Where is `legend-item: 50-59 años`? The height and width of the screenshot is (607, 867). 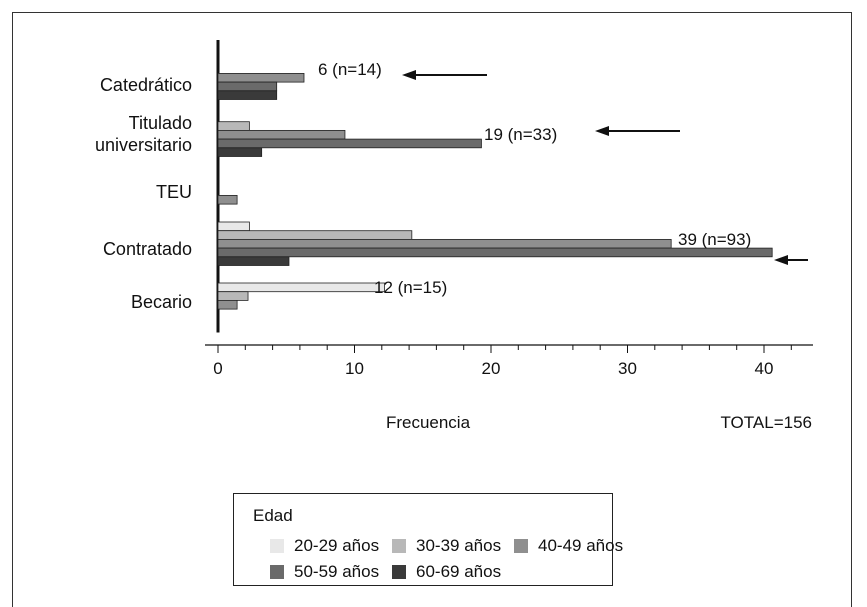 legend-item: 50-59 años is located at coordinates (324, 572).